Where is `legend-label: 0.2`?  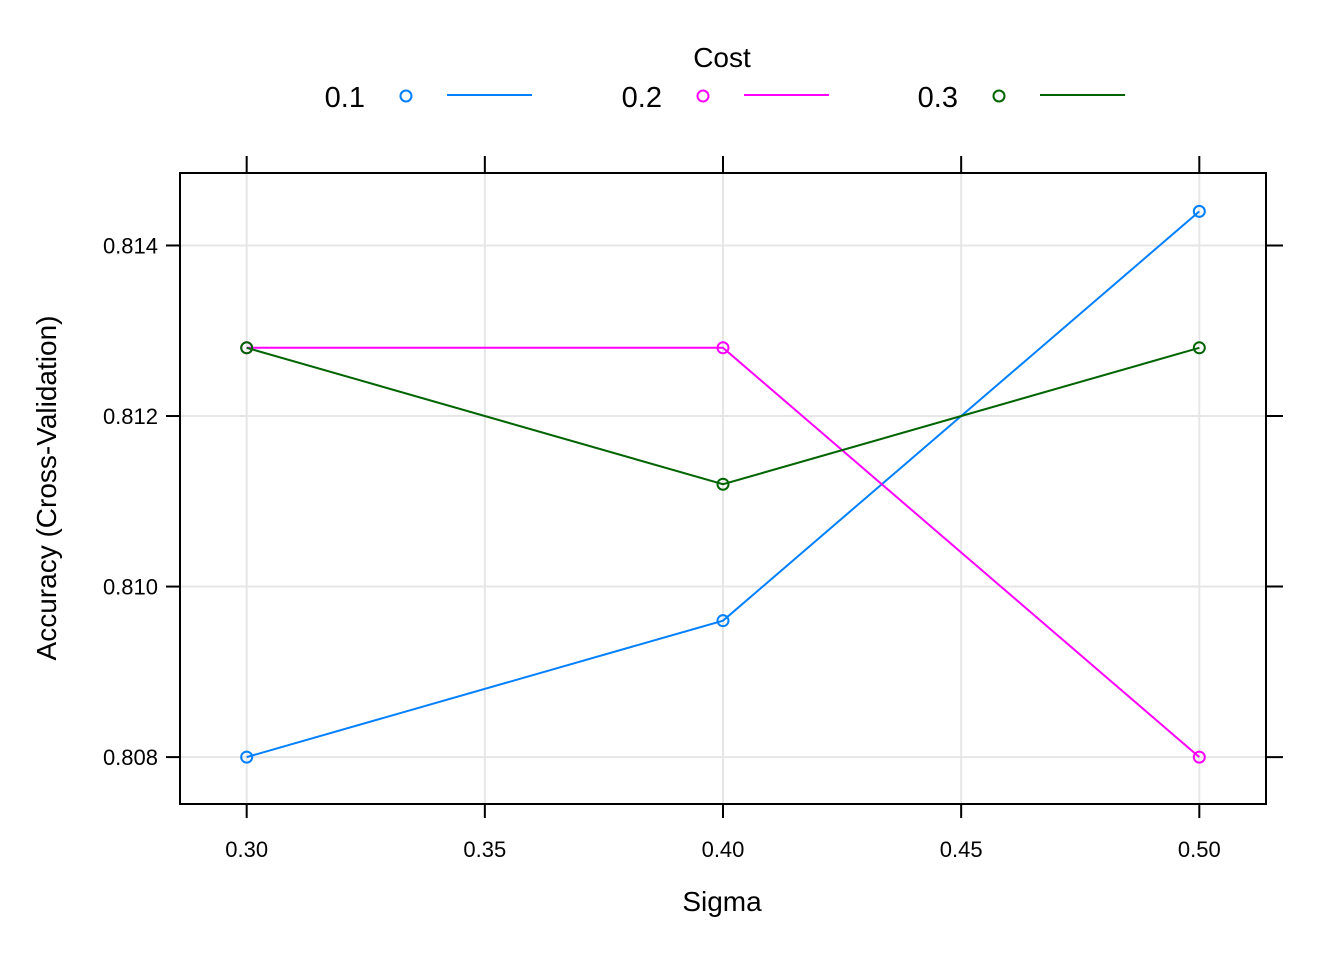
legend-label: 0.2 is located at coordinates (642, 98).